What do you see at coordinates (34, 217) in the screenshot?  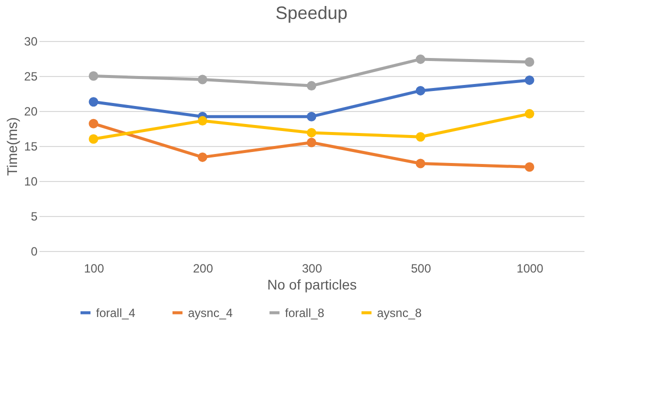 I see `y-tick-label: 5` at bounding box center [34, 217].